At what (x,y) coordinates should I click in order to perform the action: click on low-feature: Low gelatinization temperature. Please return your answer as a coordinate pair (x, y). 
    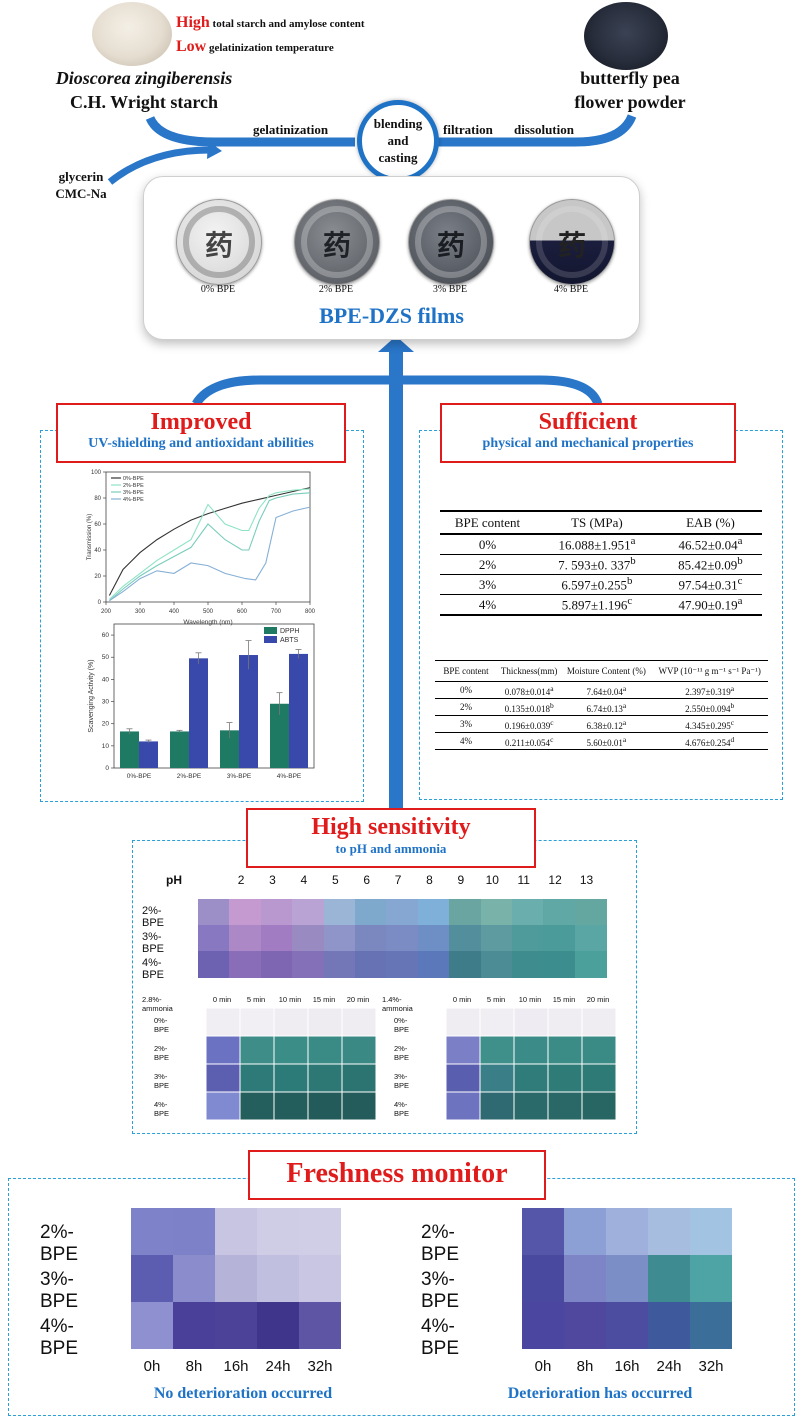
    Looking at the image, I should click on (255, 46).